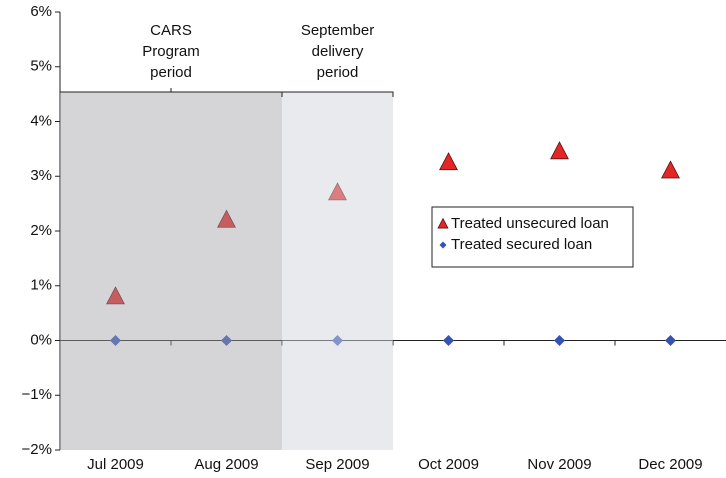 The image size is (726, 478). What do you see at coordinates (41, 66) in the screenshot?
I see `y-tick-label: 5%` at bounding box center [41, 66].